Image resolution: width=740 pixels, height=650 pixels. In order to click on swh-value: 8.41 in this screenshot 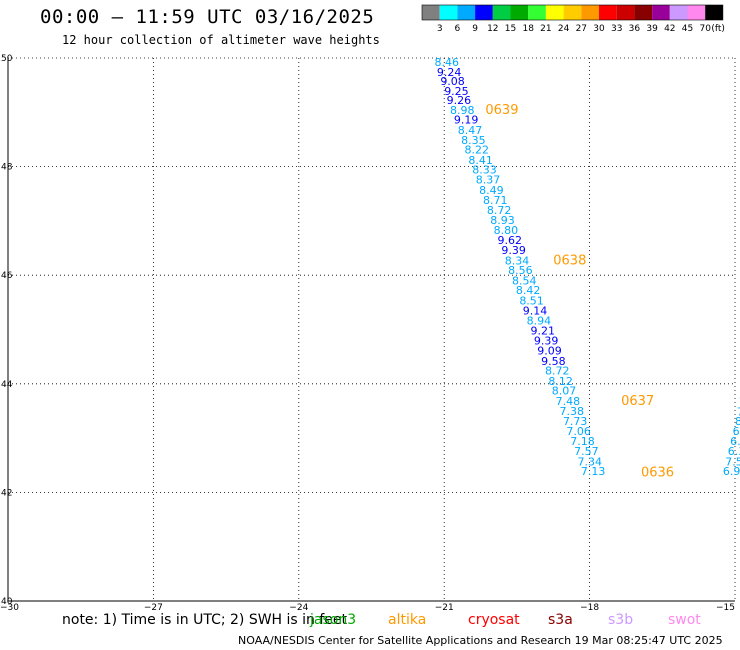, I will do `click(480, 160)`.